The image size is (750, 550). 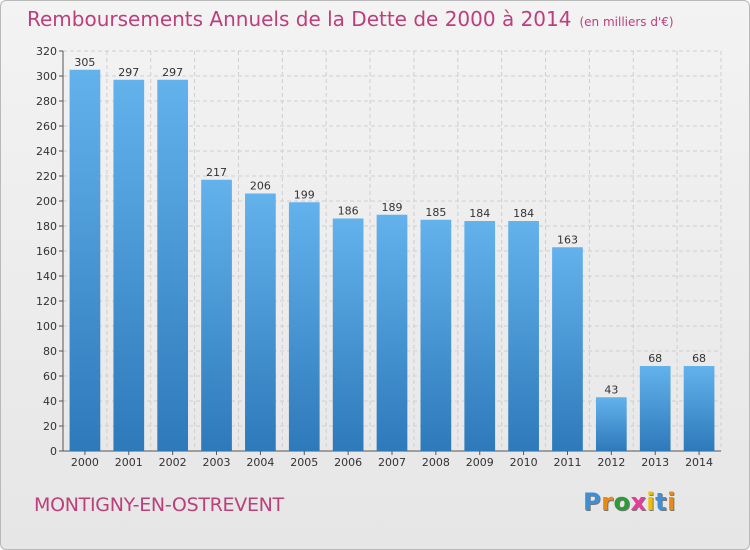 What do you see at coordinates (655, 408) in the screenshot?
I see `bar-2013` at bounding box center [655, 408].